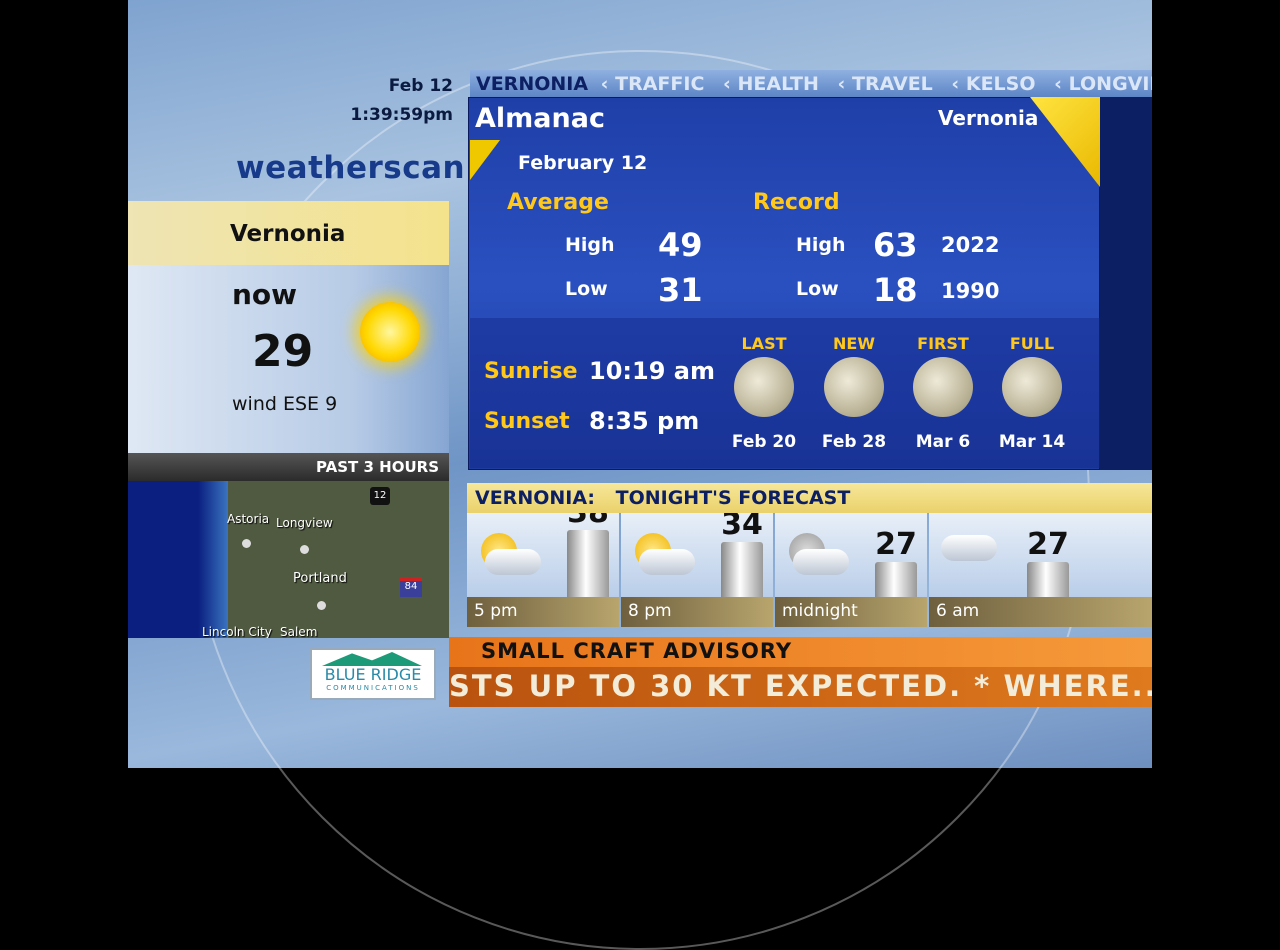  Describe the element at coordinates (586, 289) in the screenshot. I see `avg-low-label: Low` at that location.